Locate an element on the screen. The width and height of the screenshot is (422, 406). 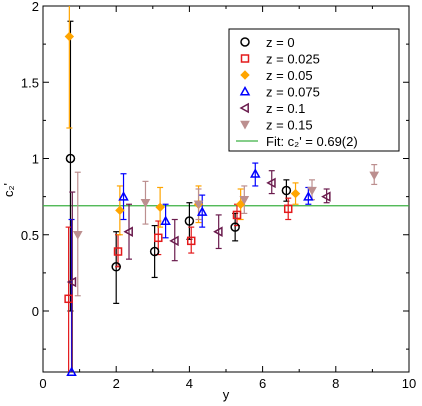
x-tick-label: 8 is located at coordinates (335, 383).